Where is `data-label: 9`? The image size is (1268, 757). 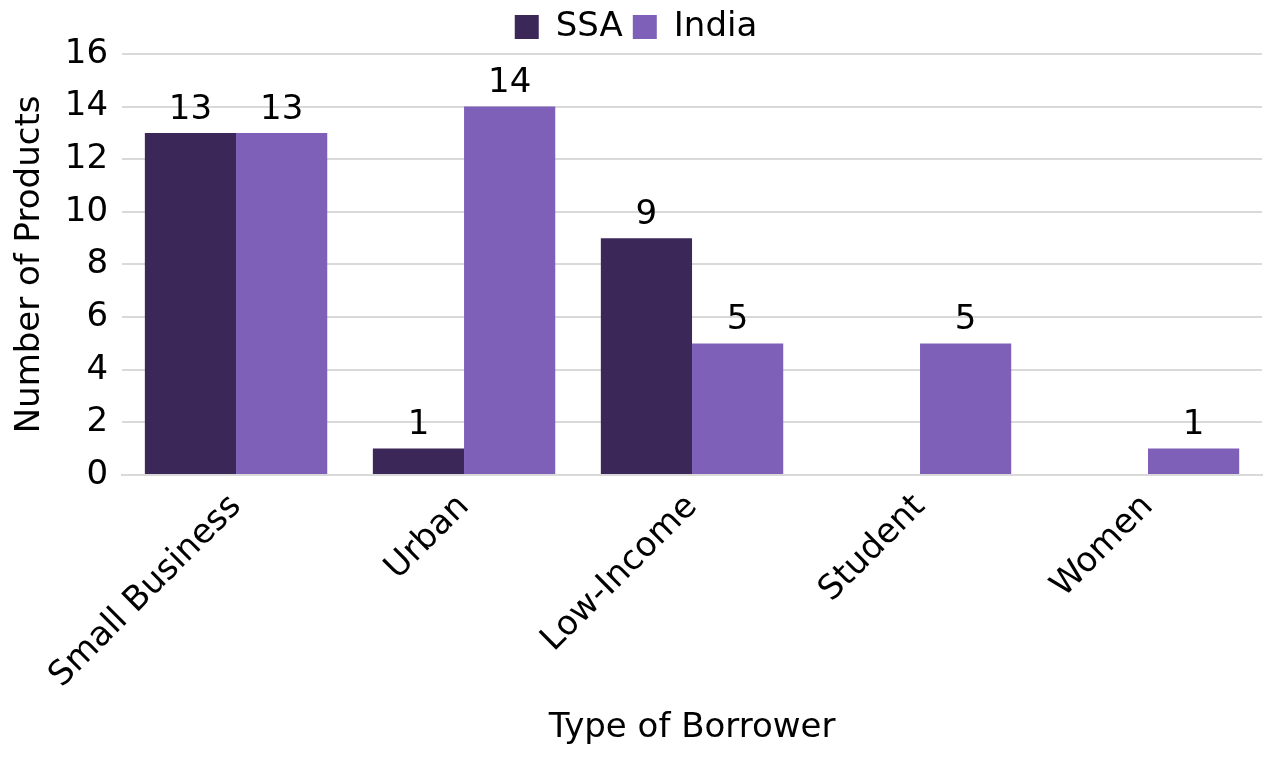 data-label: 9 is located at coordinates (646, 211).